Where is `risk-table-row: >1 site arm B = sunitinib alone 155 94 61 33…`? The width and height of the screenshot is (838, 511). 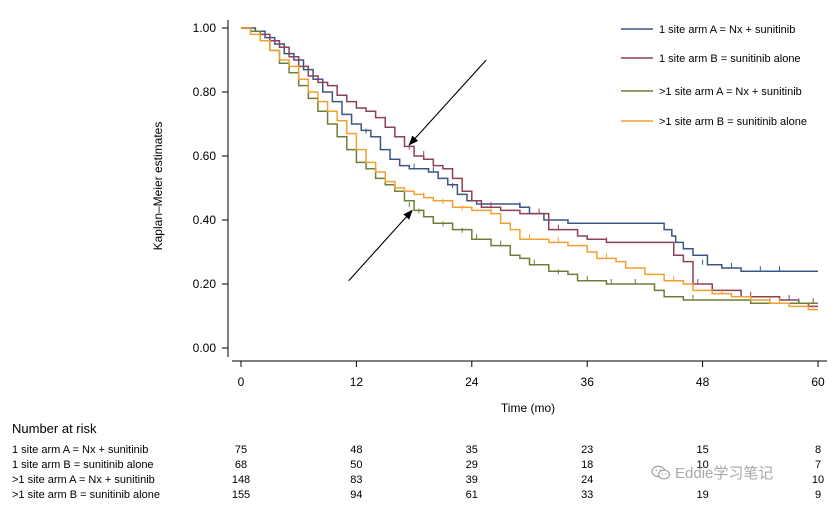 risk-table-row: >1 site arm B = sunitinib alone 155 94 61 33… is located at coordinates (419, 496).